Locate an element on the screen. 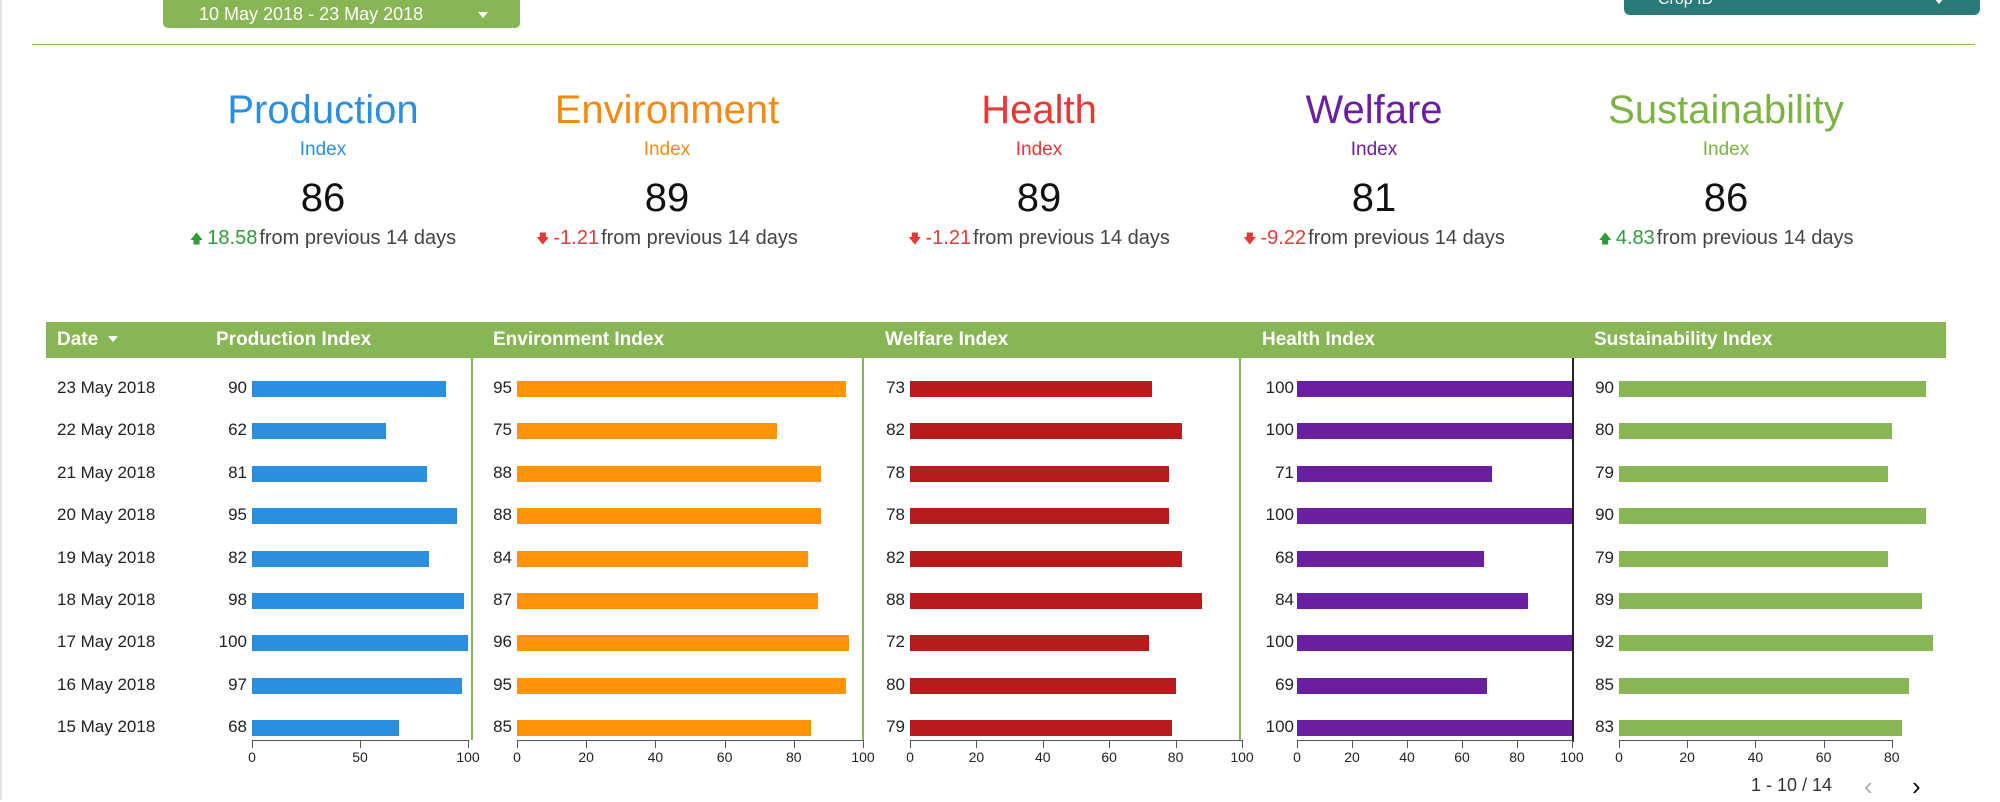 This screenshot has width=2000, height=802. date-range-picker: 10 May 2018 - 23 May 2018 is located at coordinates (341, 14).